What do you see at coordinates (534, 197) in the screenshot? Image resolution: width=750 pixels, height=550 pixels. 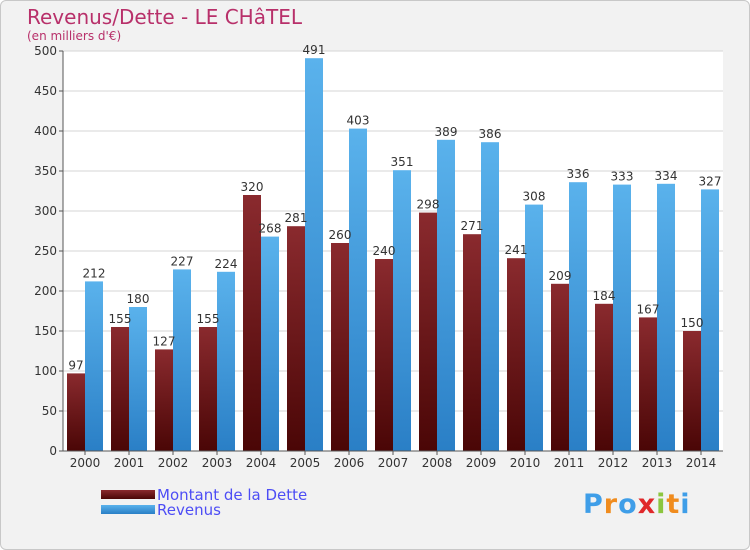 I see `data-label-revenus: 308` at bounding box center [534, 197].